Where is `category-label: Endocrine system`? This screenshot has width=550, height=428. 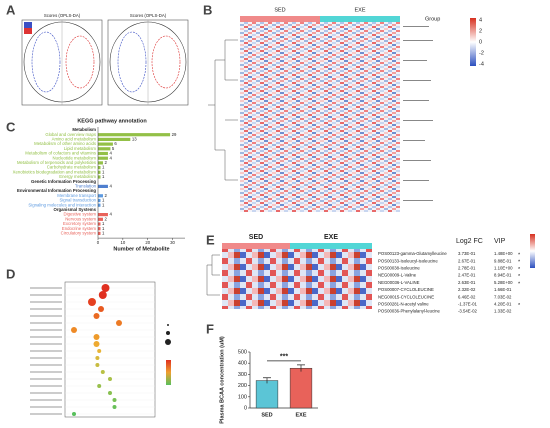
category-label: Endocrine system is located at coordinates (79, 228).